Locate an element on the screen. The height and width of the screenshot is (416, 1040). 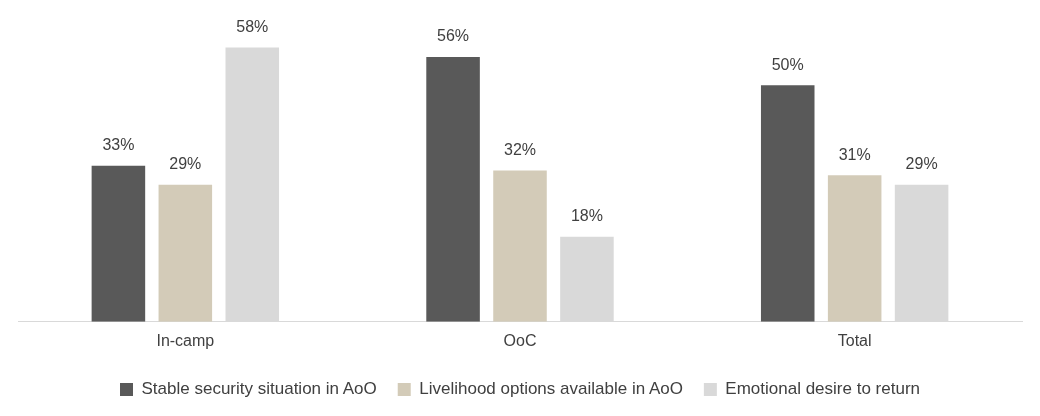
legend-label: Livelihood options available in AoO is located at coordinates (551, 389).